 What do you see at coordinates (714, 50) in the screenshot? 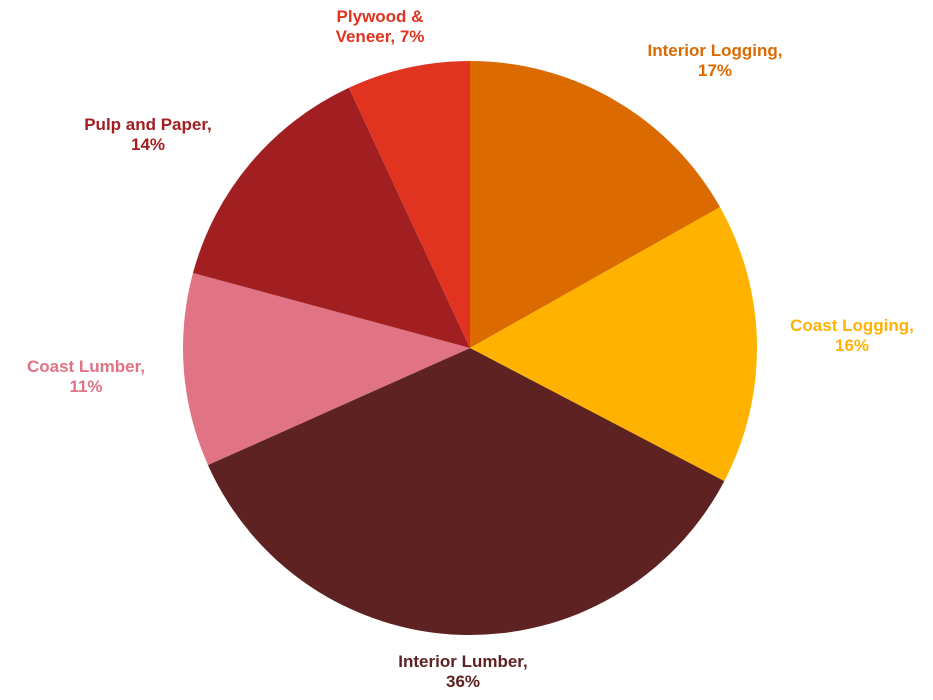
I see `data-label-line: Interior Logging,` at bounding box center [714, 50].